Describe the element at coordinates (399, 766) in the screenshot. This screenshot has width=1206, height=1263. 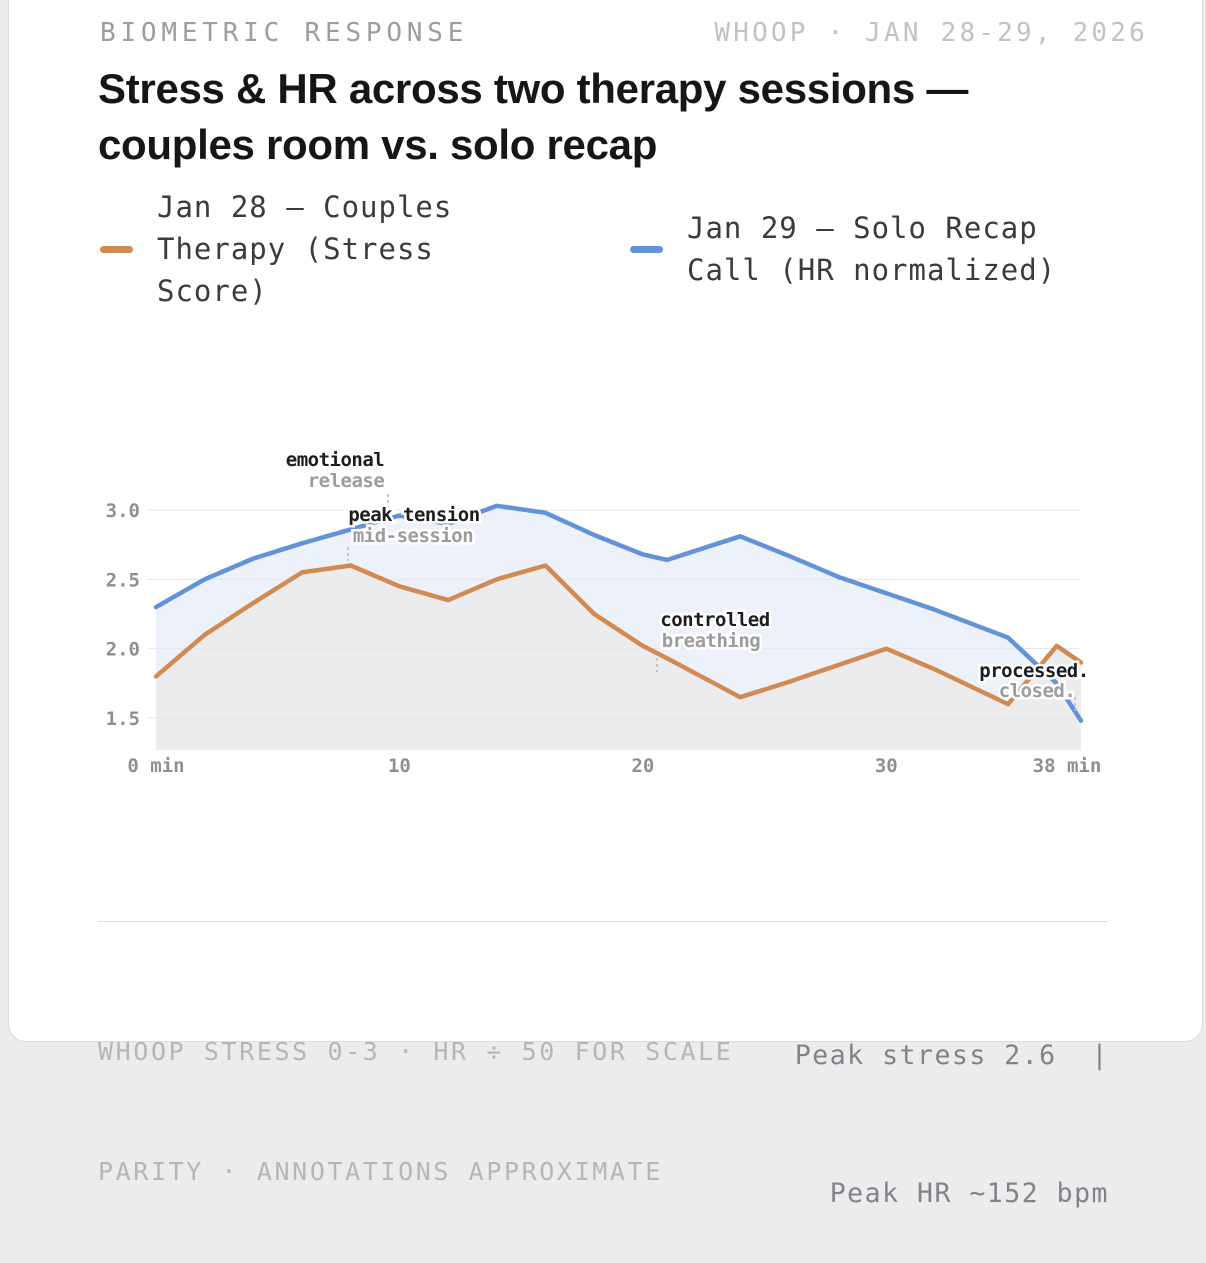
I see `svg-text: 10` at that location.